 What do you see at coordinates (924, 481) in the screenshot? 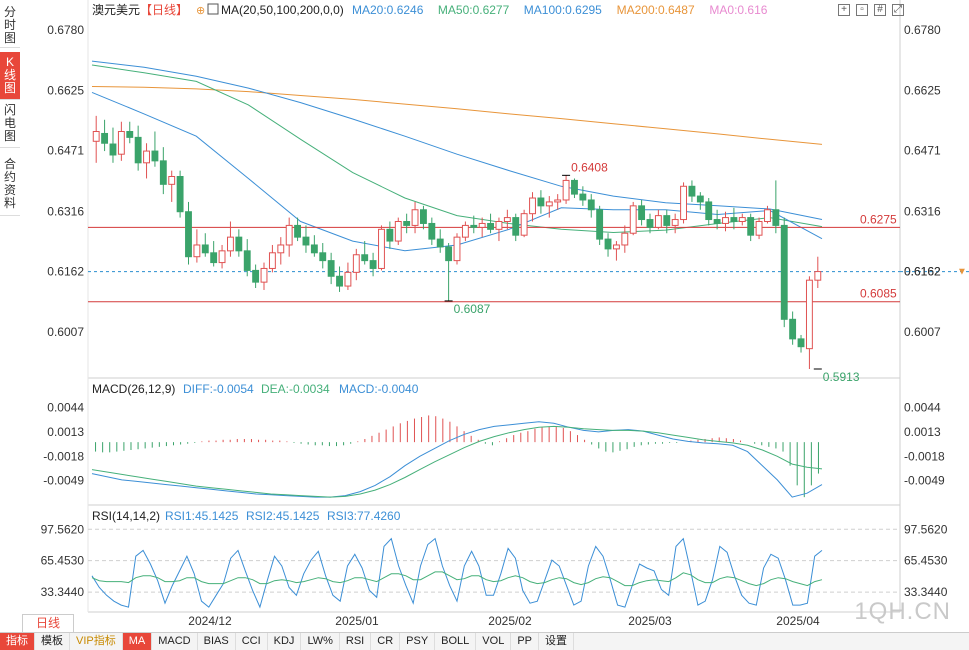
I see `macd-y-tick-right: -0.0049` at bounding box center [924, 481].